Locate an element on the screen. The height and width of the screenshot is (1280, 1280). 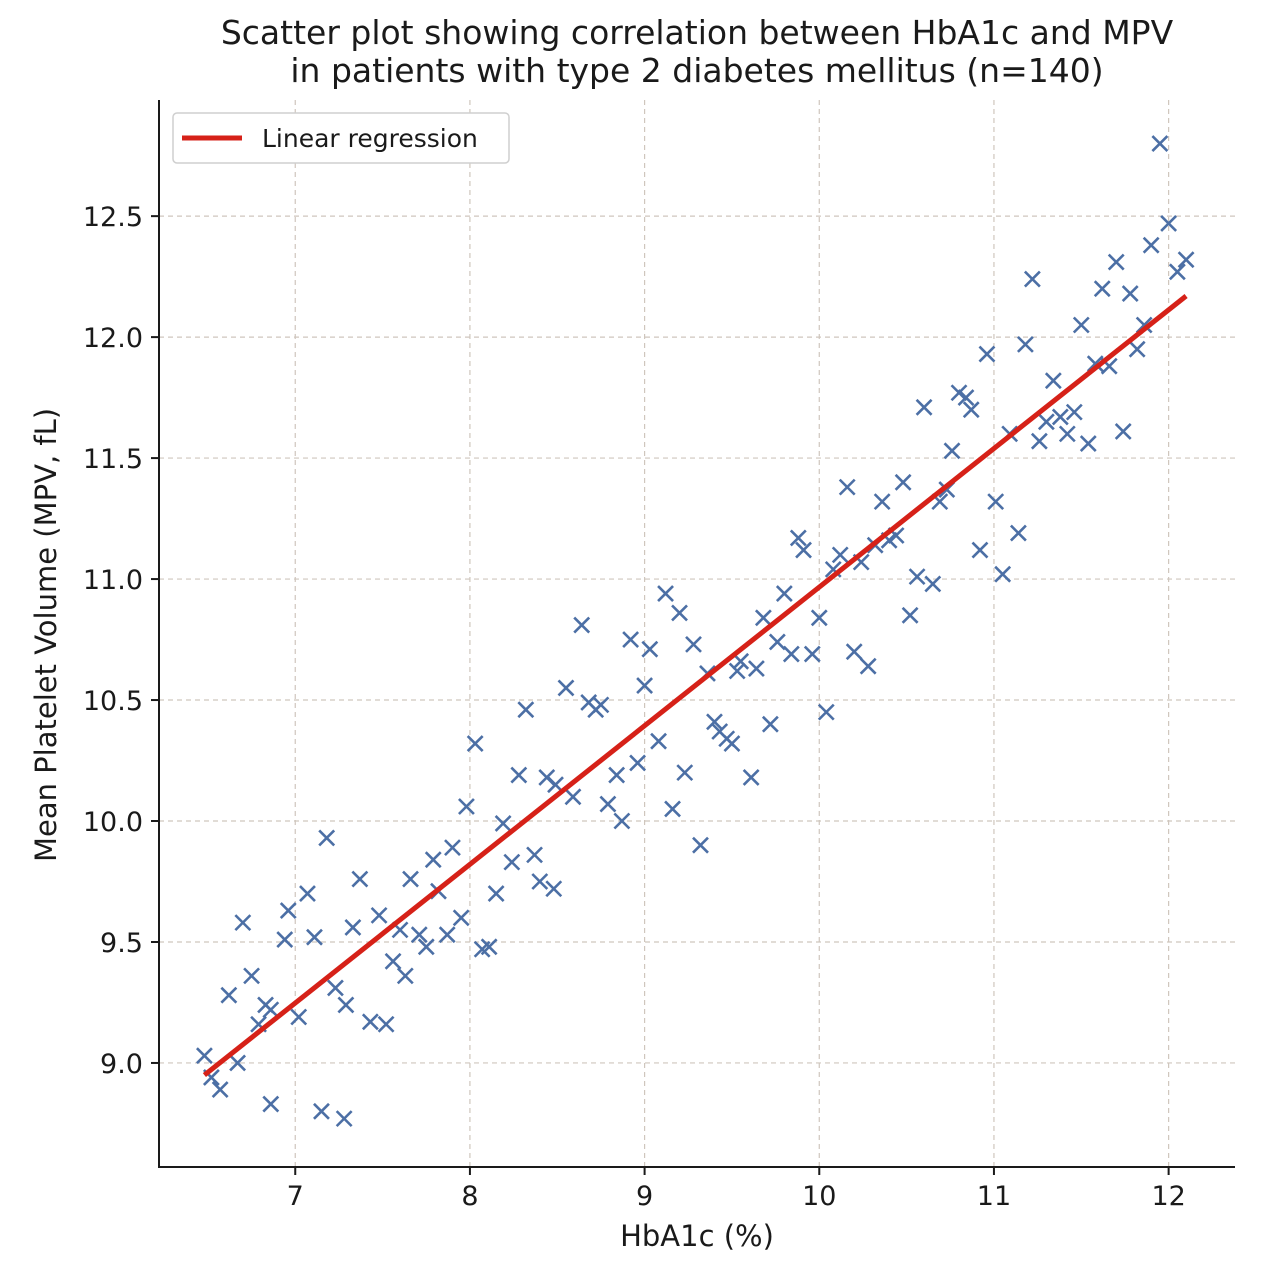
y-tick-label: 10.5 is located at coordinates (113, 701).